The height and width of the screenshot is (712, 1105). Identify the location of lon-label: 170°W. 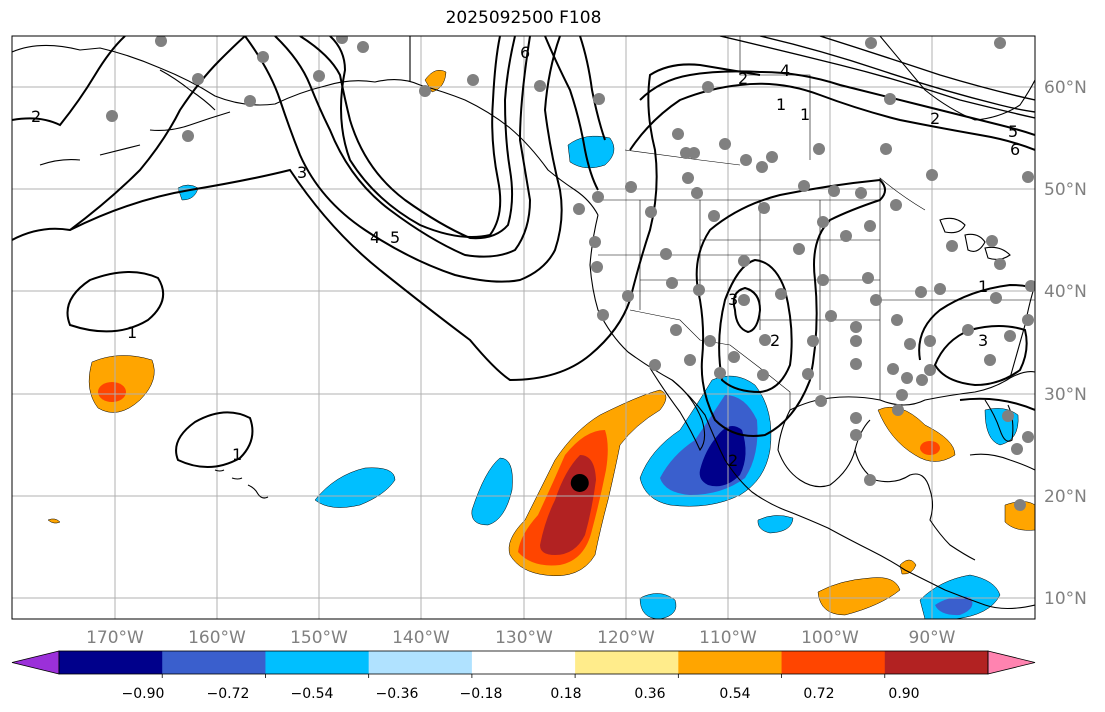
(115, 638).